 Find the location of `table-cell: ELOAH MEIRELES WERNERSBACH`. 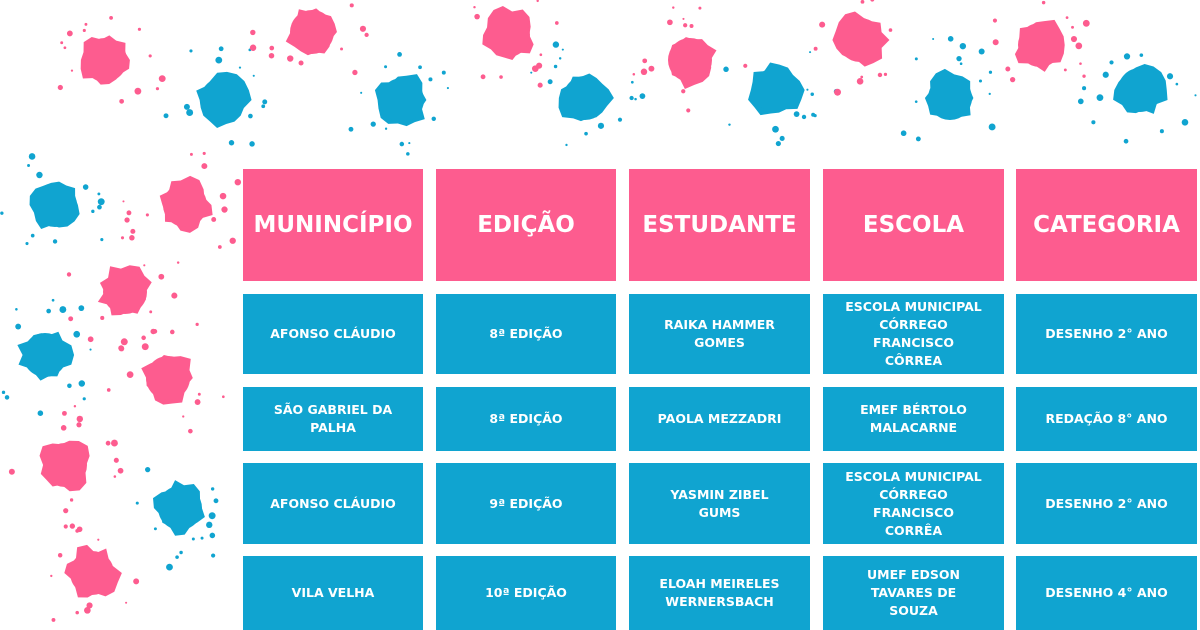

table-cell: ELOAH MEIRELES WERNERSBACH is located at coordinates (719, 593).